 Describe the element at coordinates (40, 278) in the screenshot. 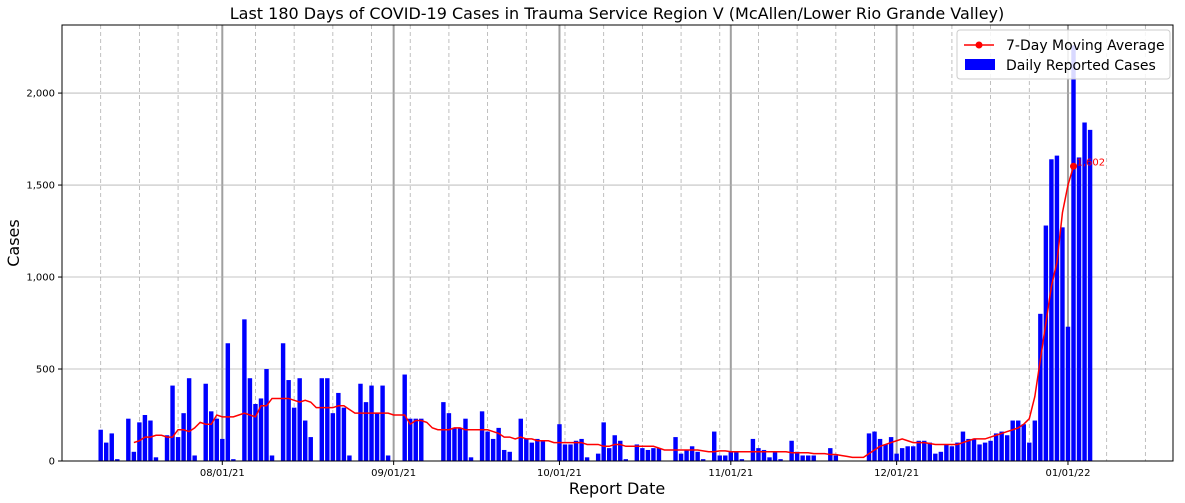

I see `y-tick-label: 1,000` at that location.